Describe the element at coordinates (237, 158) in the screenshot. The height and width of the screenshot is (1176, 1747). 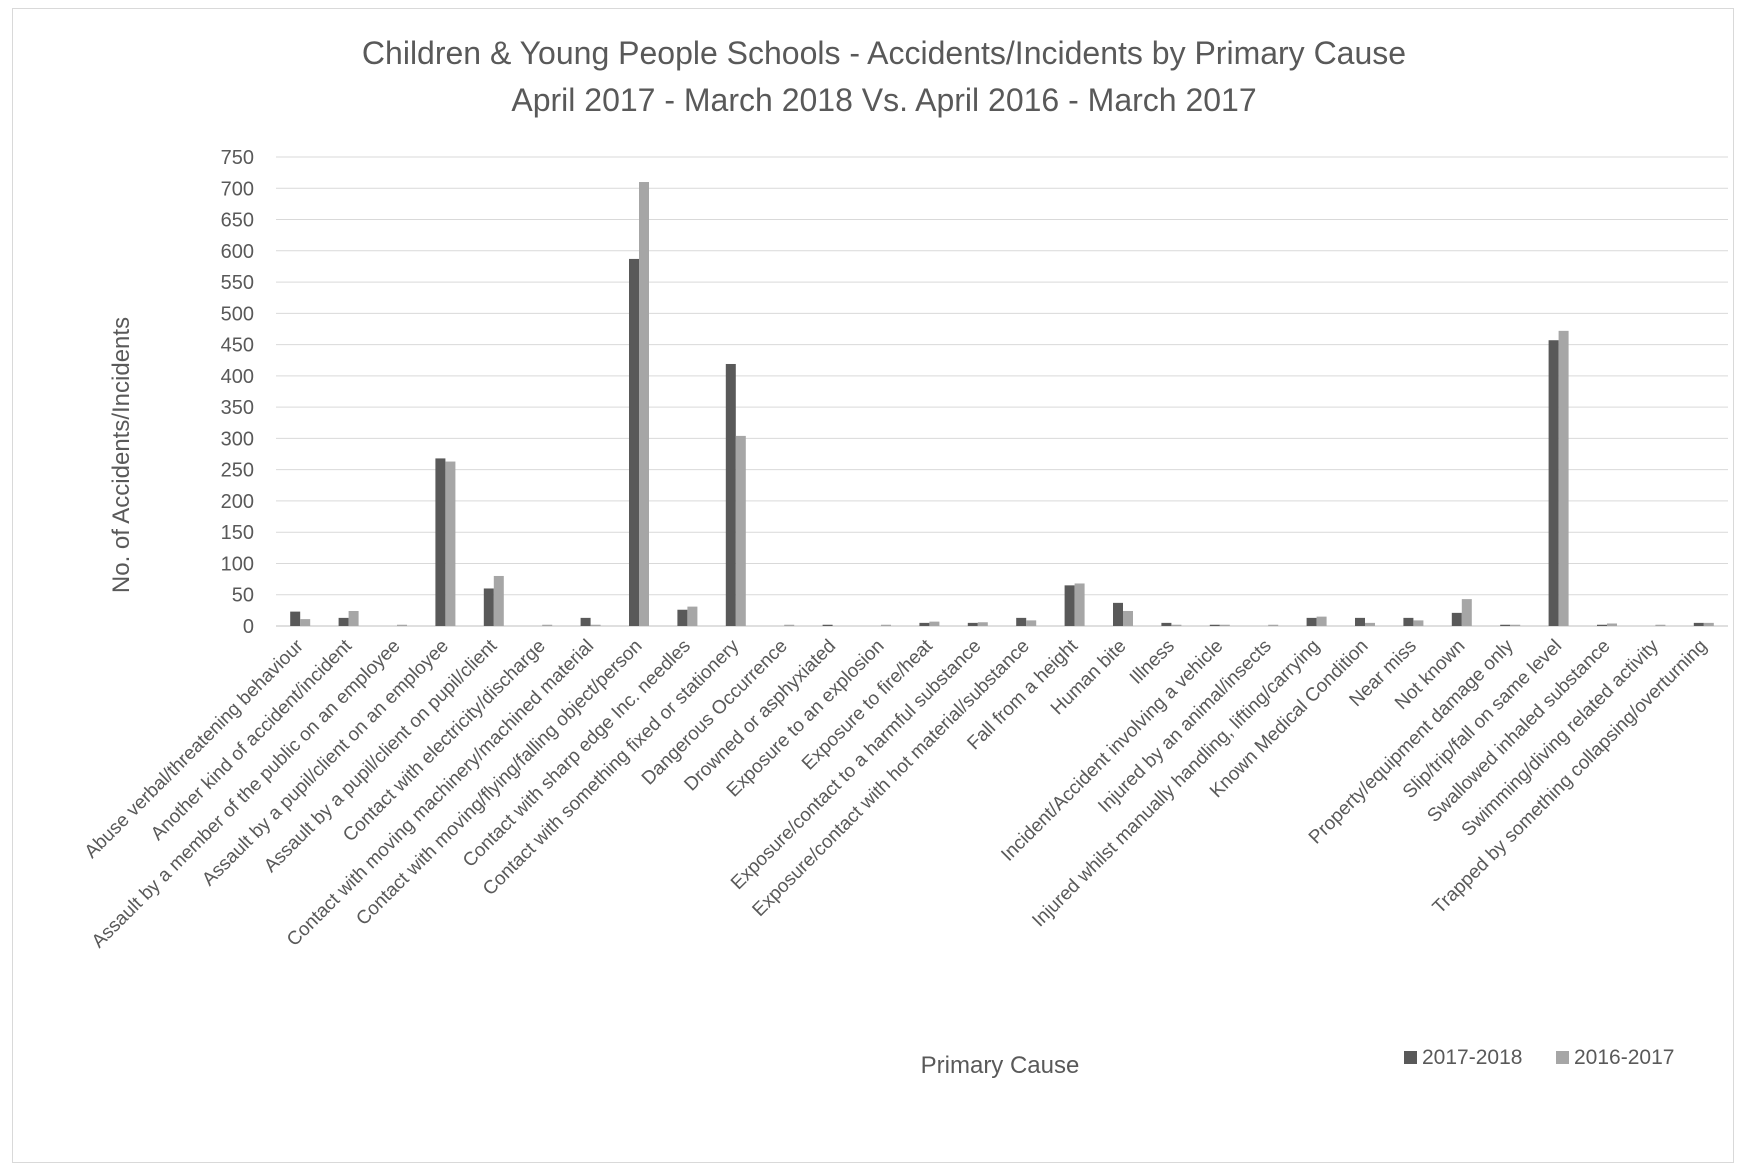
I see `y-tick-label: 750` at that location.